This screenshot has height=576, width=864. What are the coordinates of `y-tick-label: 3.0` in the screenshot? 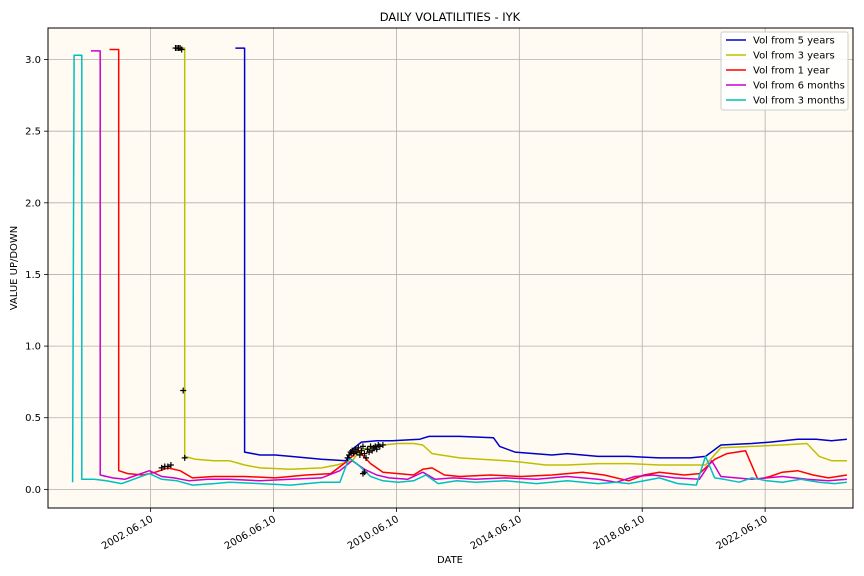 It's located at (33, 60).